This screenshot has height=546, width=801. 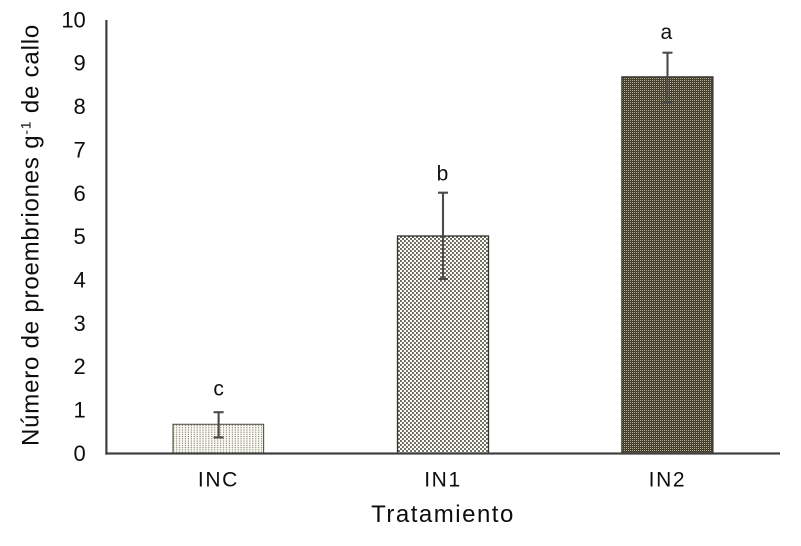 What do you see at coordinates (80, 106) in the screenshot?
I see `svg-text: 8` at bounding box center [80, 106].